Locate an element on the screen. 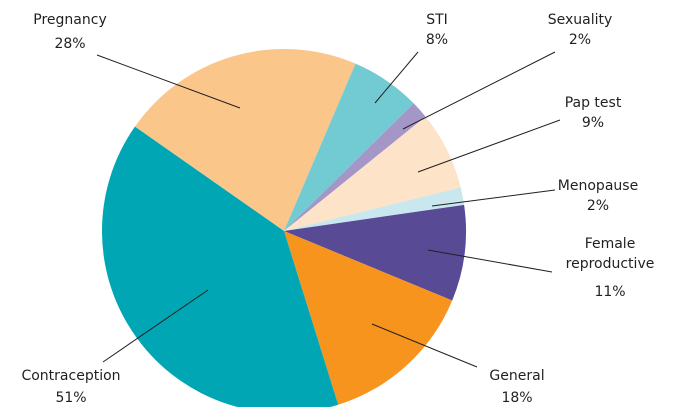  slice-label: Menopause is located at coordinates (598, 186).